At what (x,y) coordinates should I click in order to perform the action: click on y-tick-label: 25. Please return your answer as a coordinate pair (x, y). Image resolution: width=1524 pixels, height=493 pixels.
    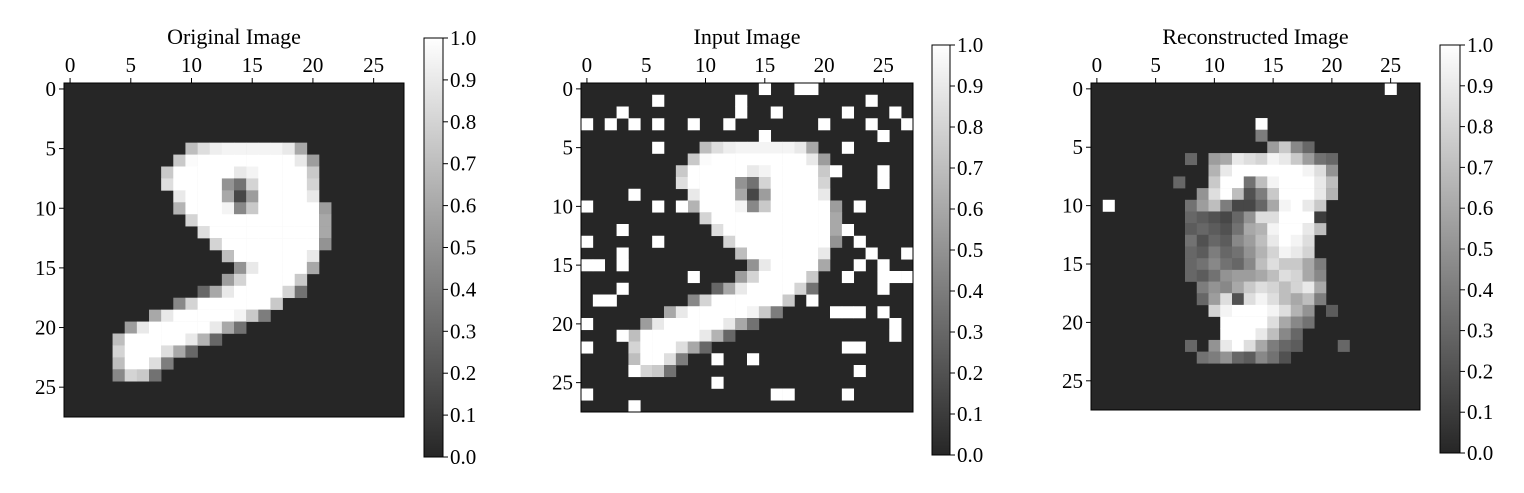
    Looking at the image, I should click on (45, 387).